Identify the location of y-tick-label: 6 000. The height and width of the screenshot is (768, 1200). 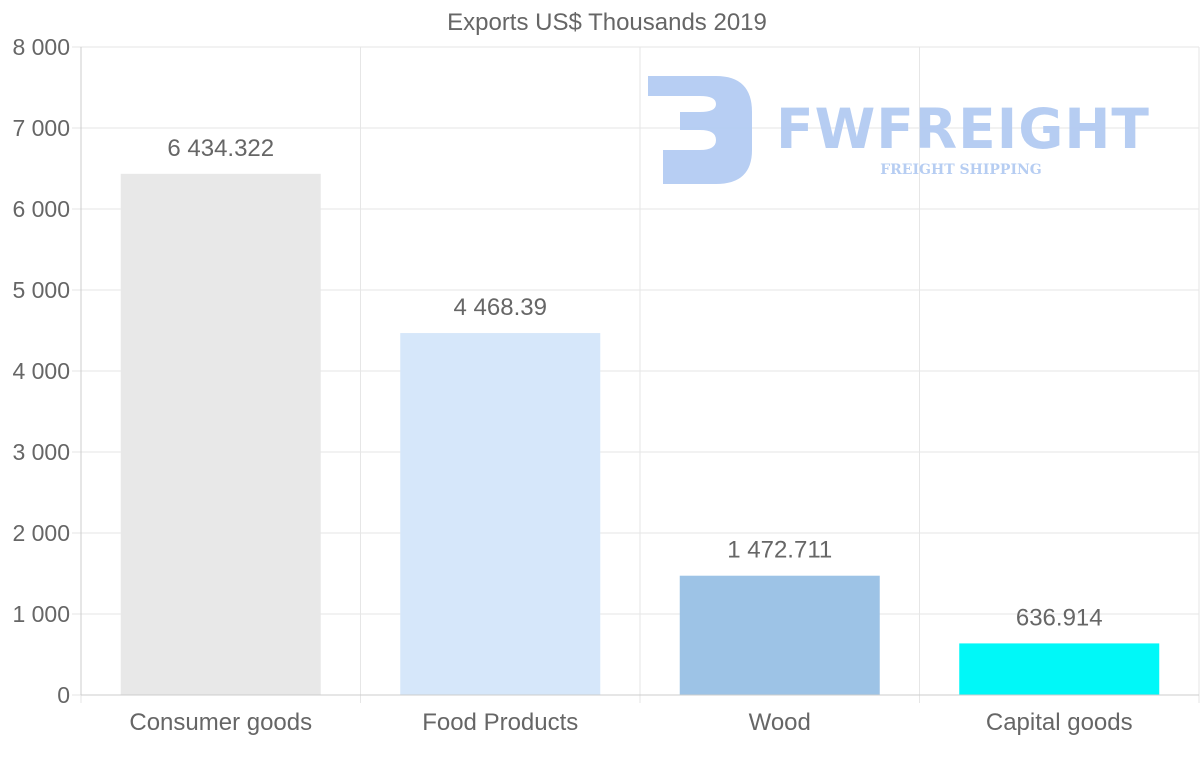
(41, 209).